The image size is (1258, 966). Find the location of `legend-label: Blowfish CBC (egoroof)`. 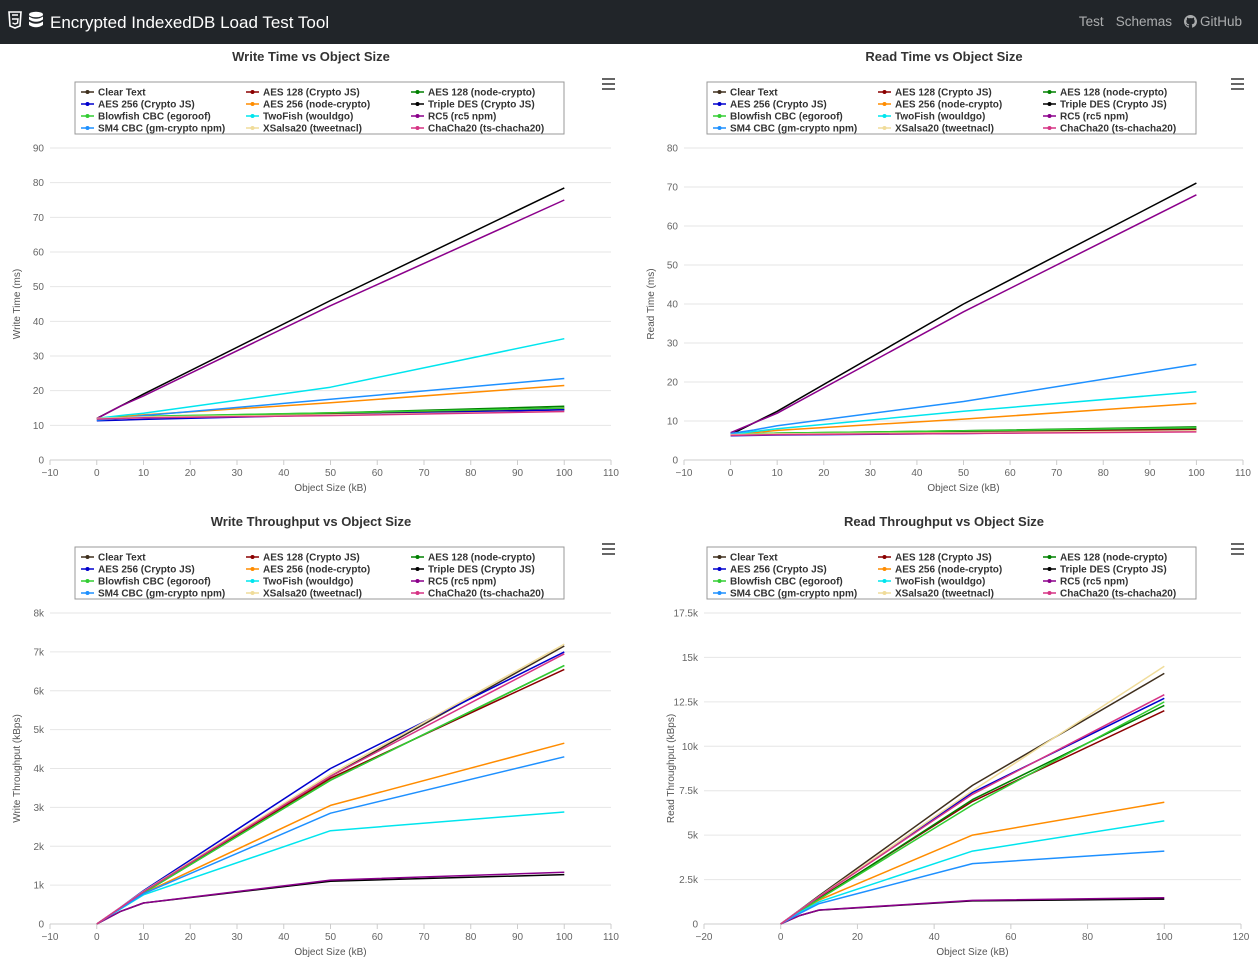

legend-label: Blowfish CBC (egoroof) is located at coordinates (154, 117).